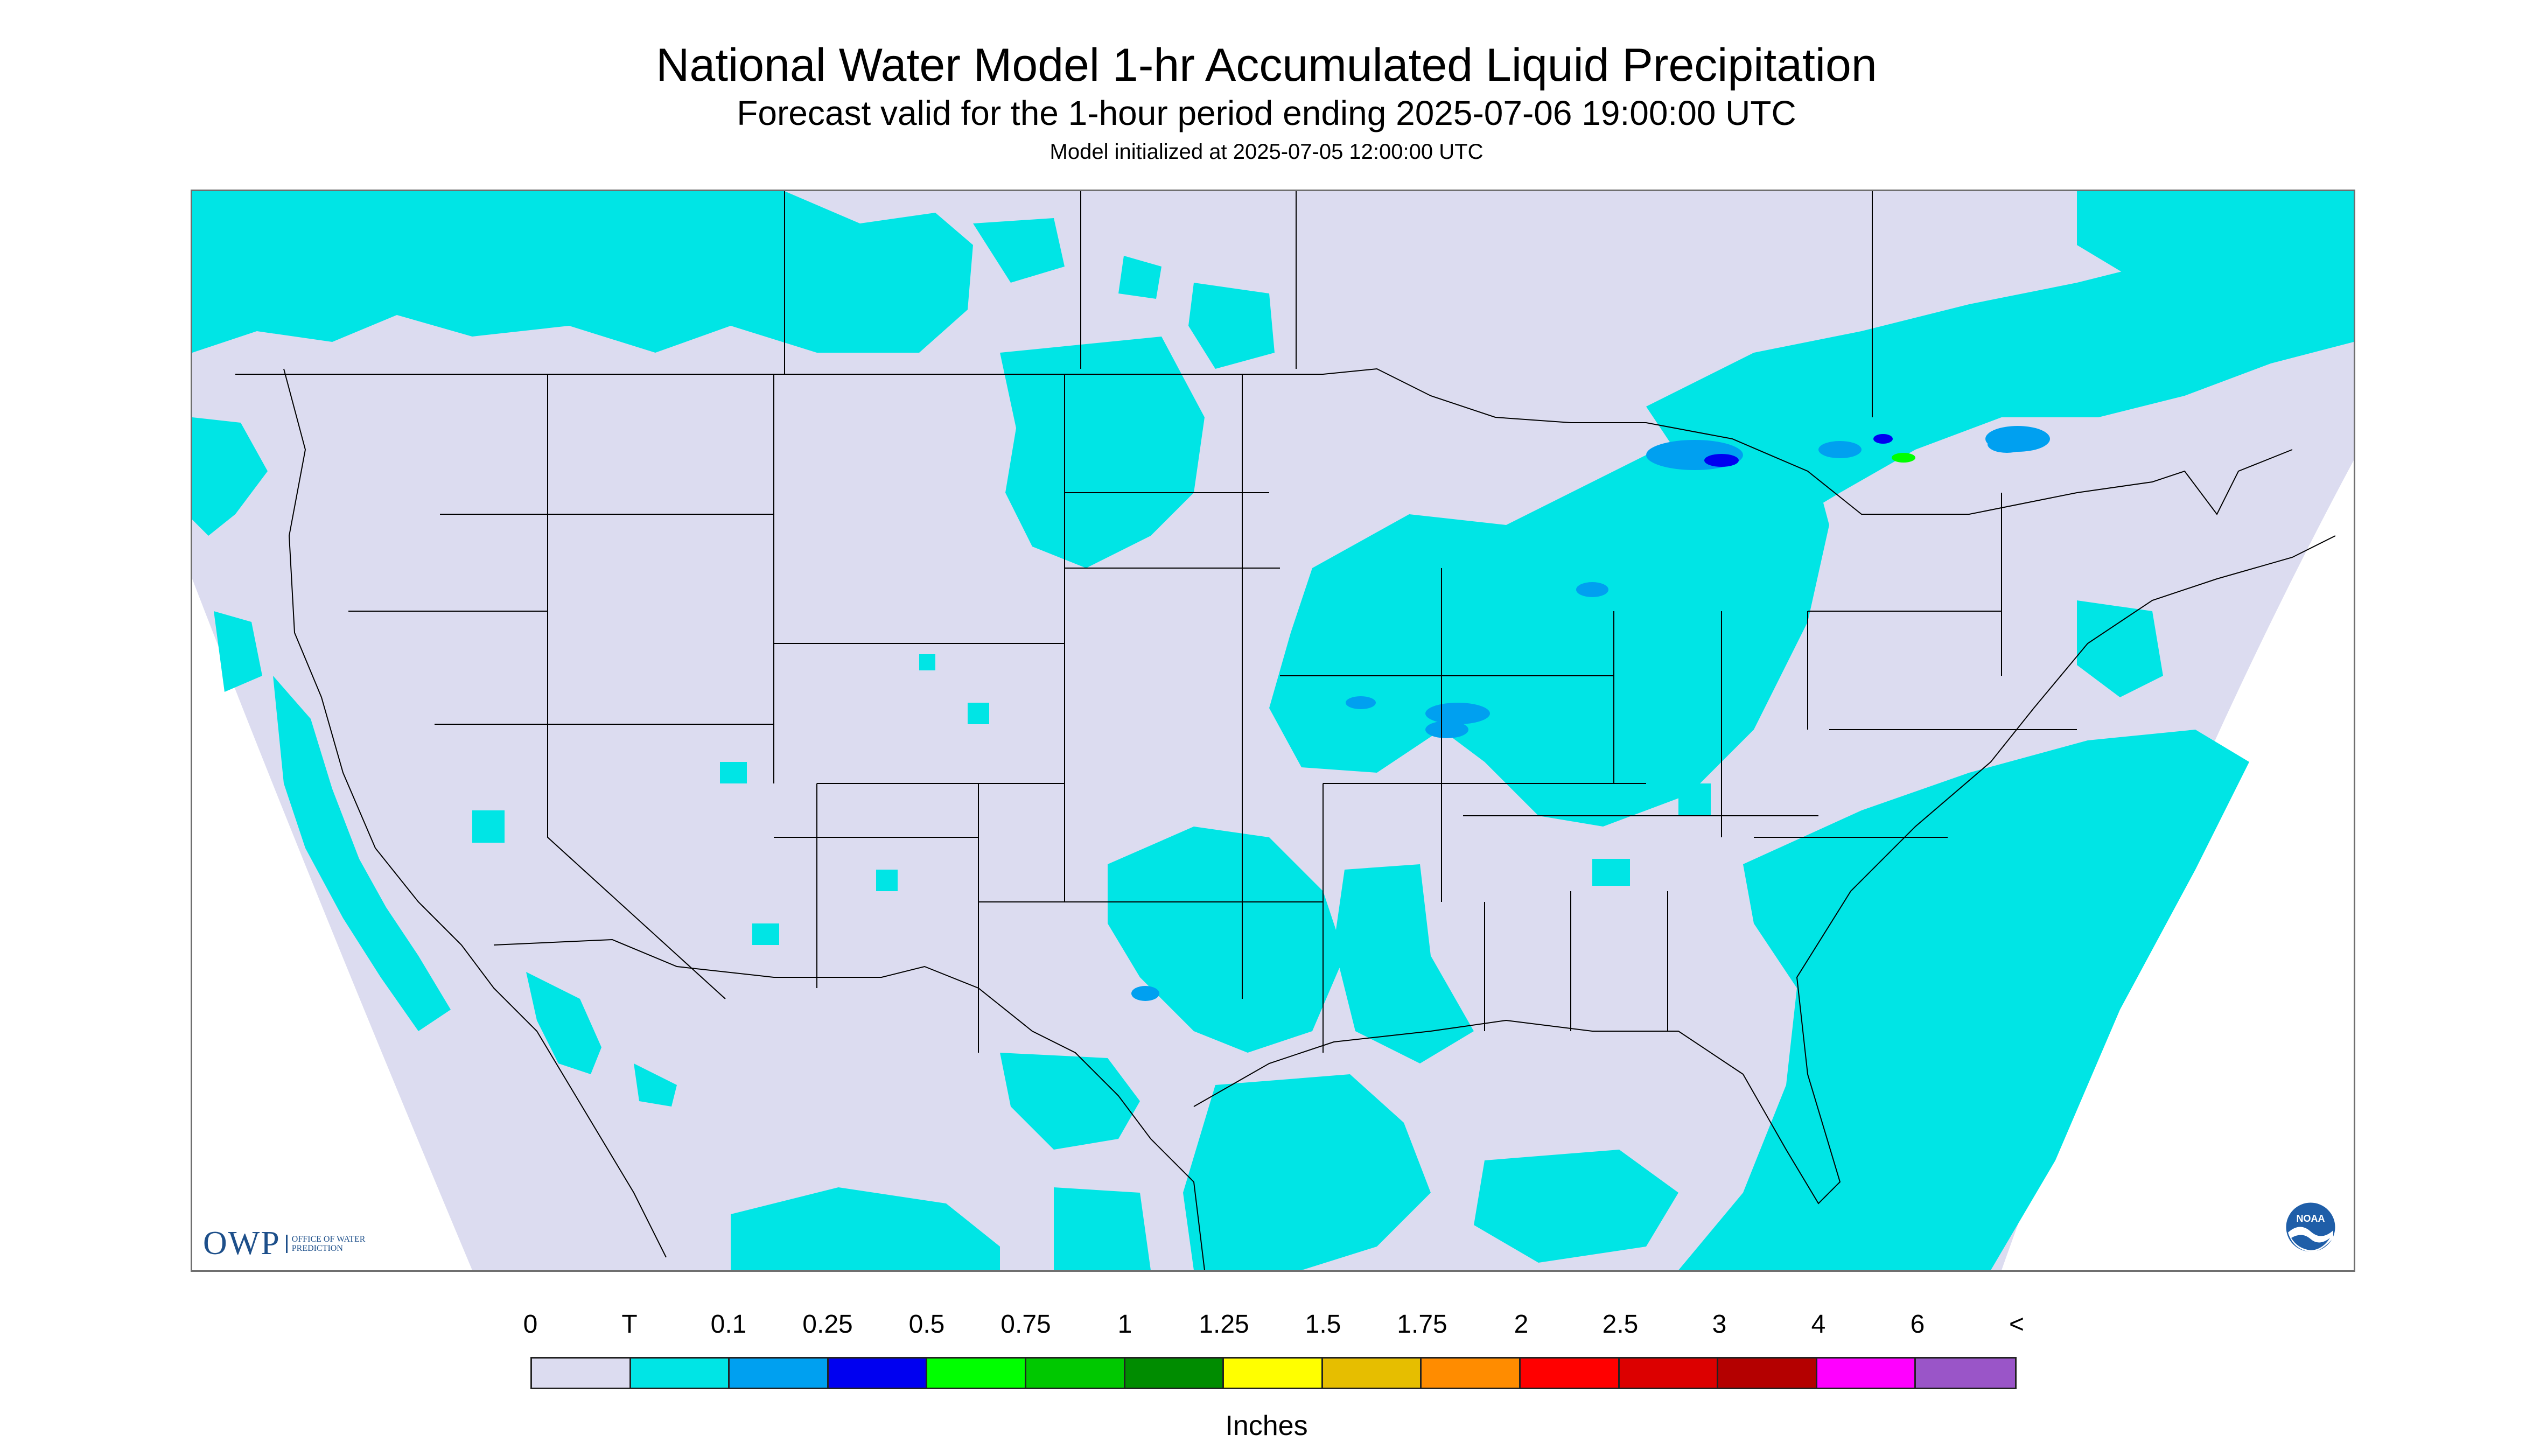 This screenshot has height=1456, width=2533. Describe the element at coordinates (827, 1324) in the screenshot. I see `legend-label: 0.25` at that location.